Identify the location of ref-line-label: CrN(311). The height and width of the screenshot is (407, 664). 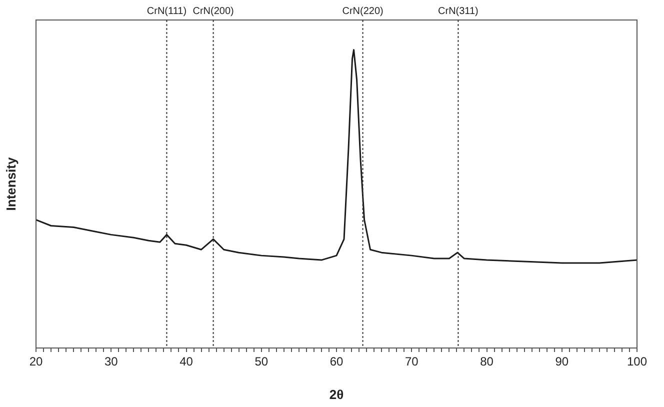
(458, 11).